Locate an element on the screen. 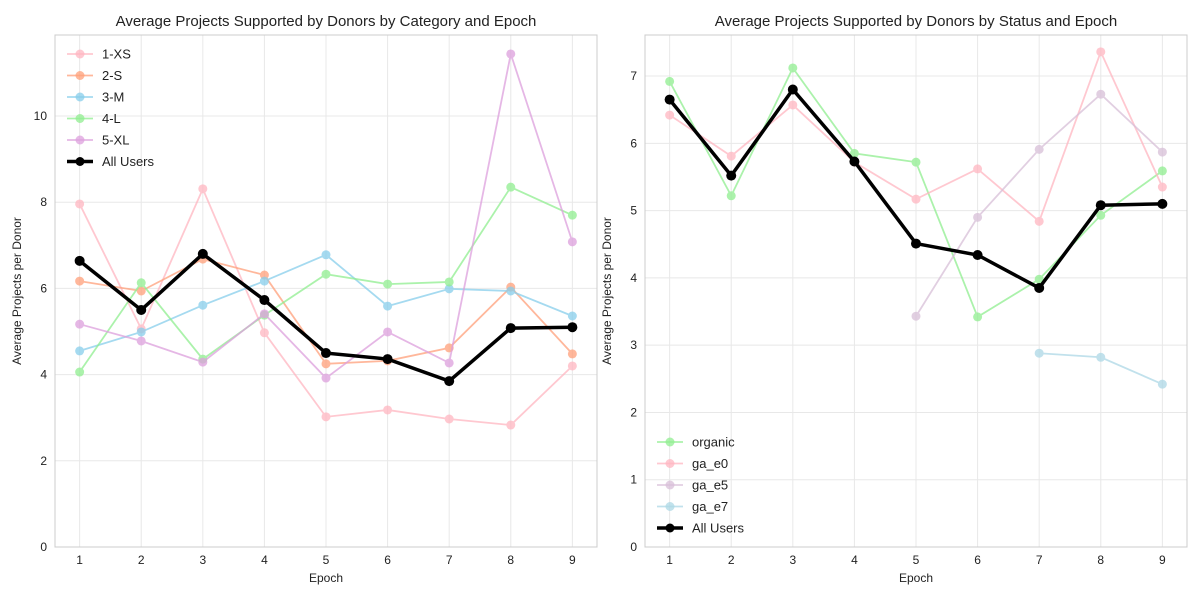 This screenshot has width=1200, height=600. x-tick-label: 2 is located at coordinates (731, 560).